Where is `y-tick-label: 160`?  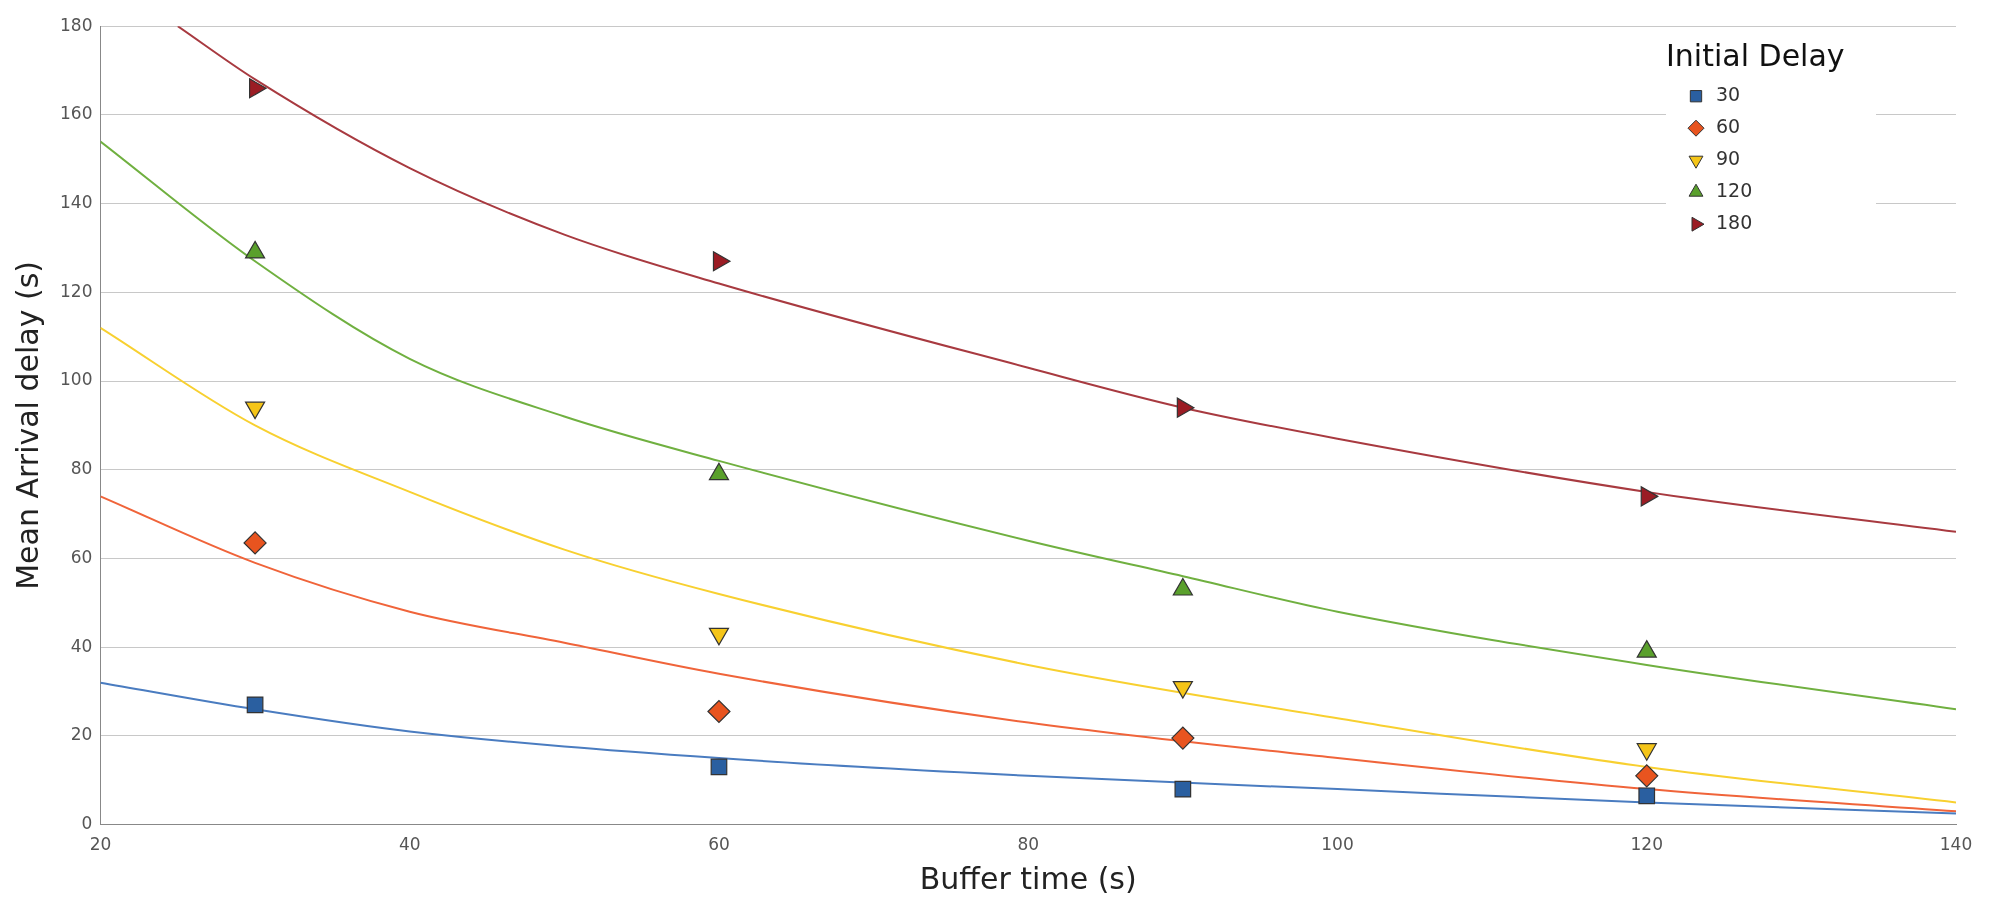 y-tick-label: 160 is located at coordinates (76, 113).